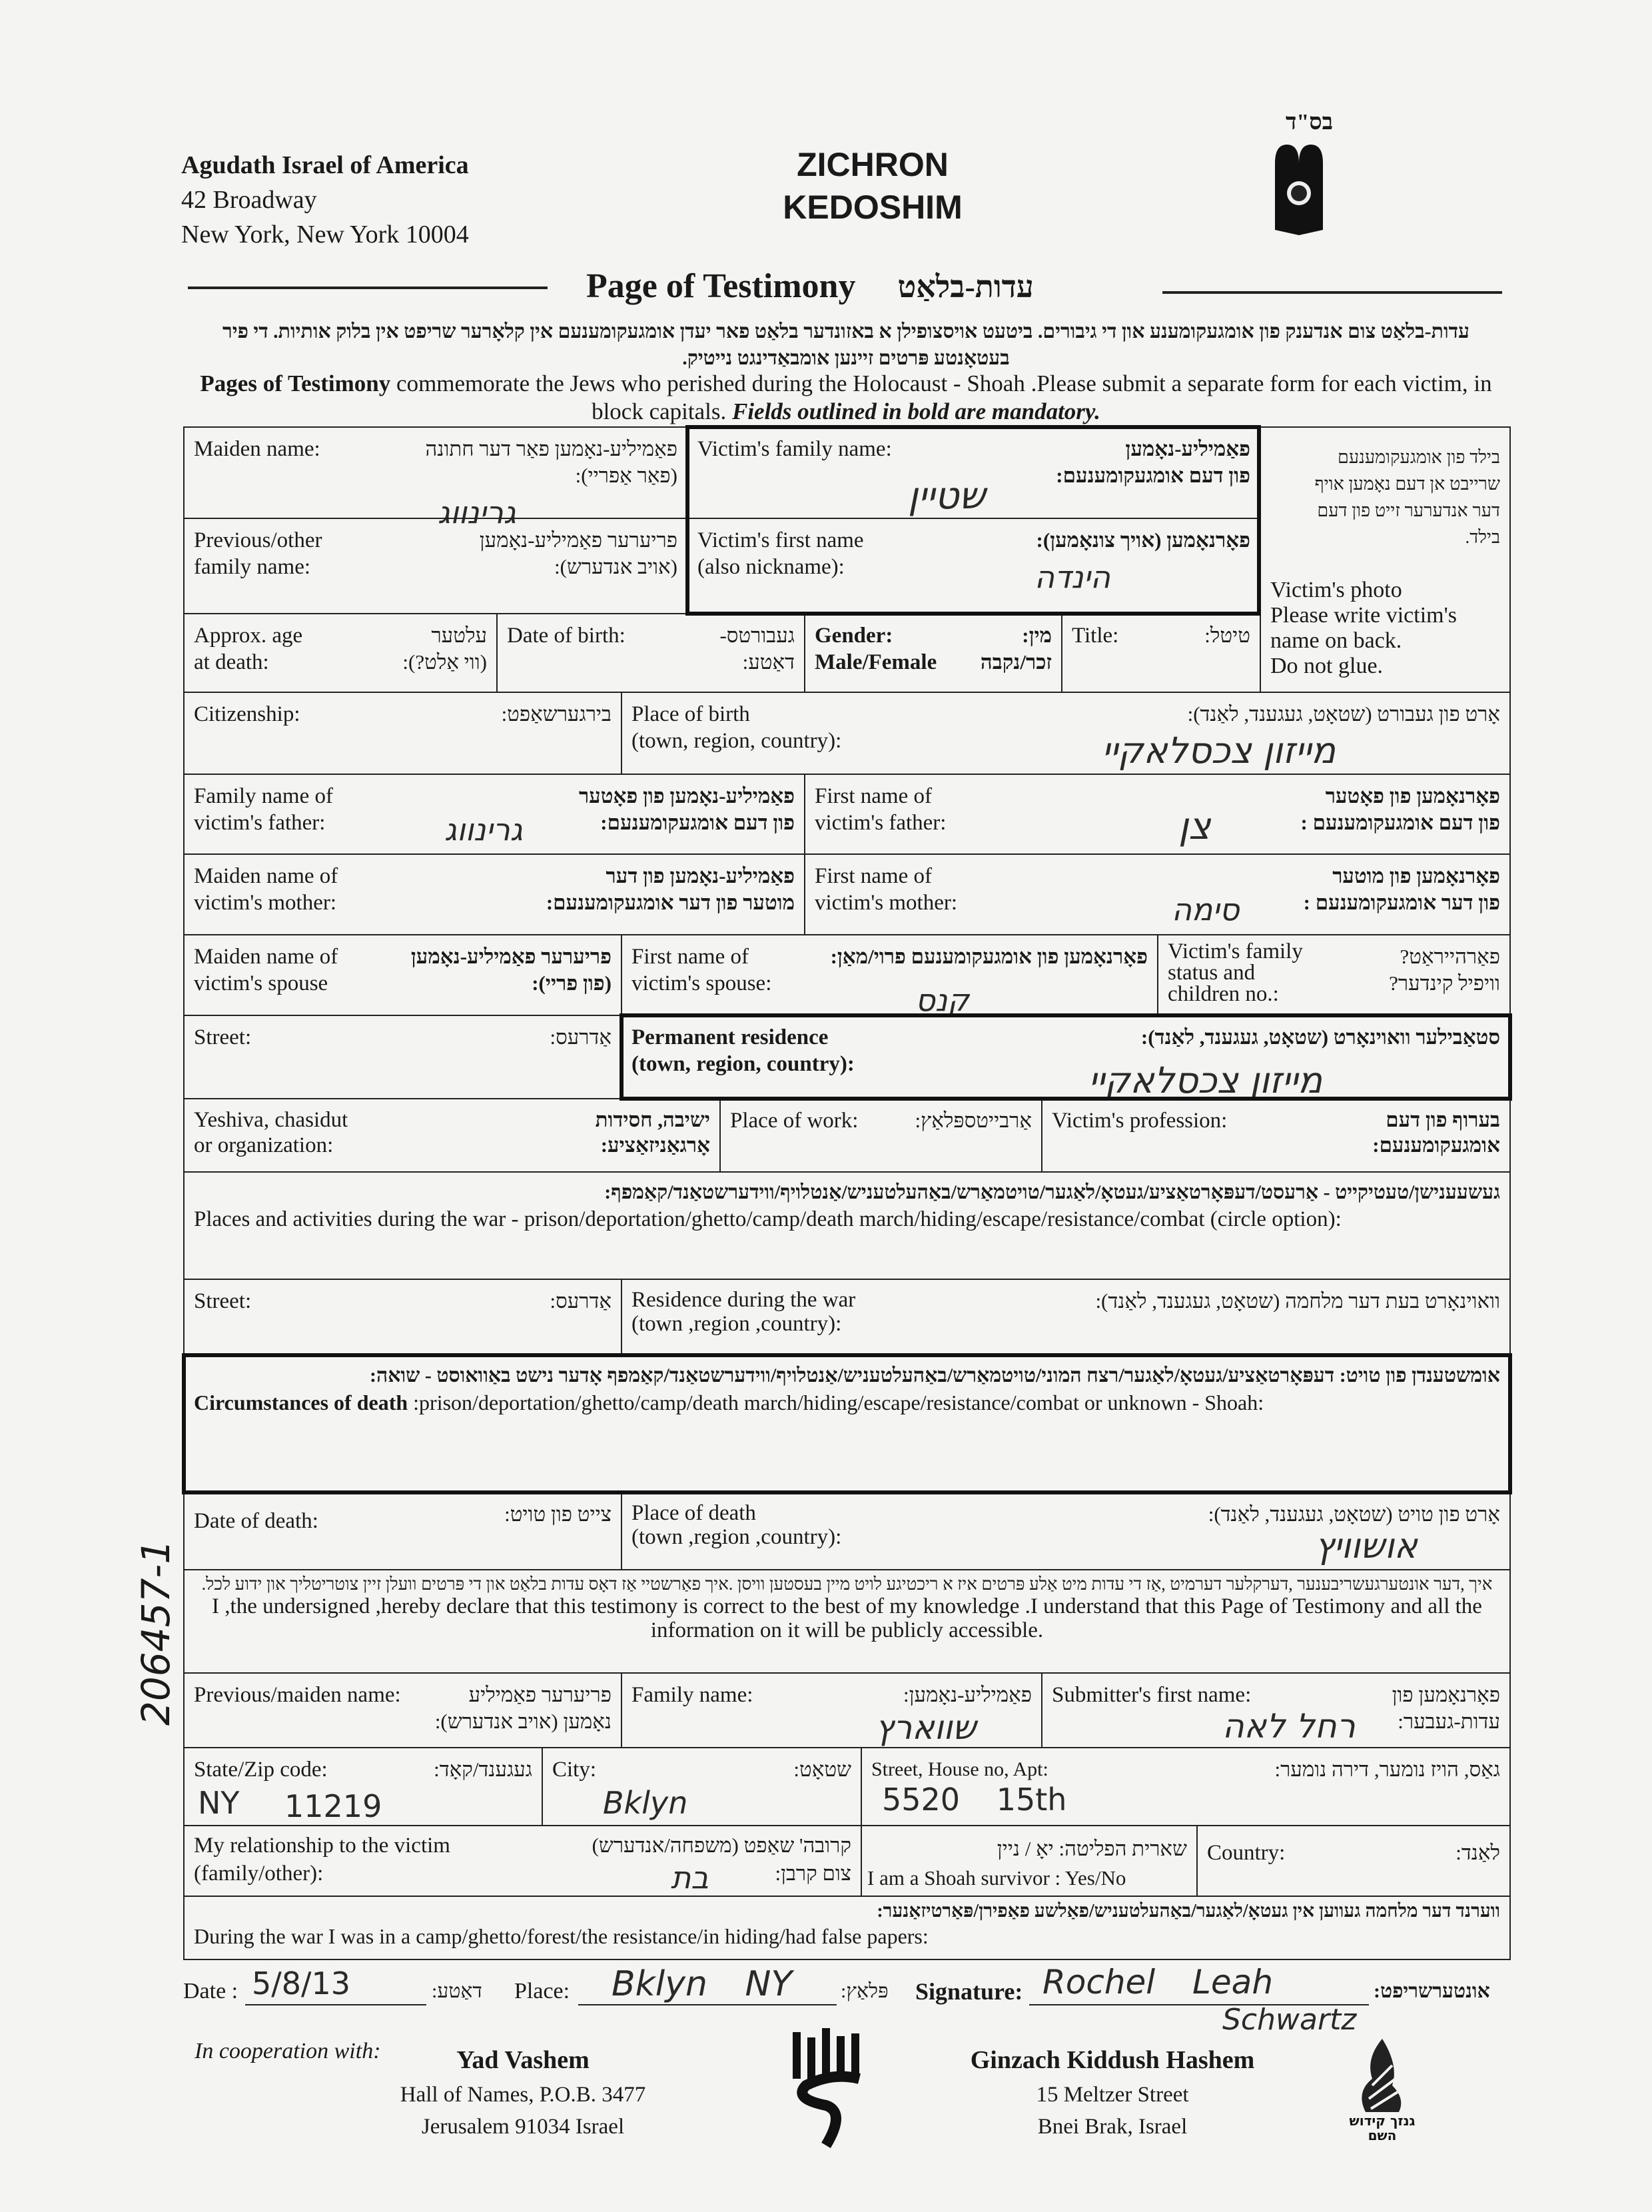 The width and height of the screenshot is (1652, 2212). I want to click on label-he: פאַרהייראַט? וויפיל קינדער?, so click(1444, 970).